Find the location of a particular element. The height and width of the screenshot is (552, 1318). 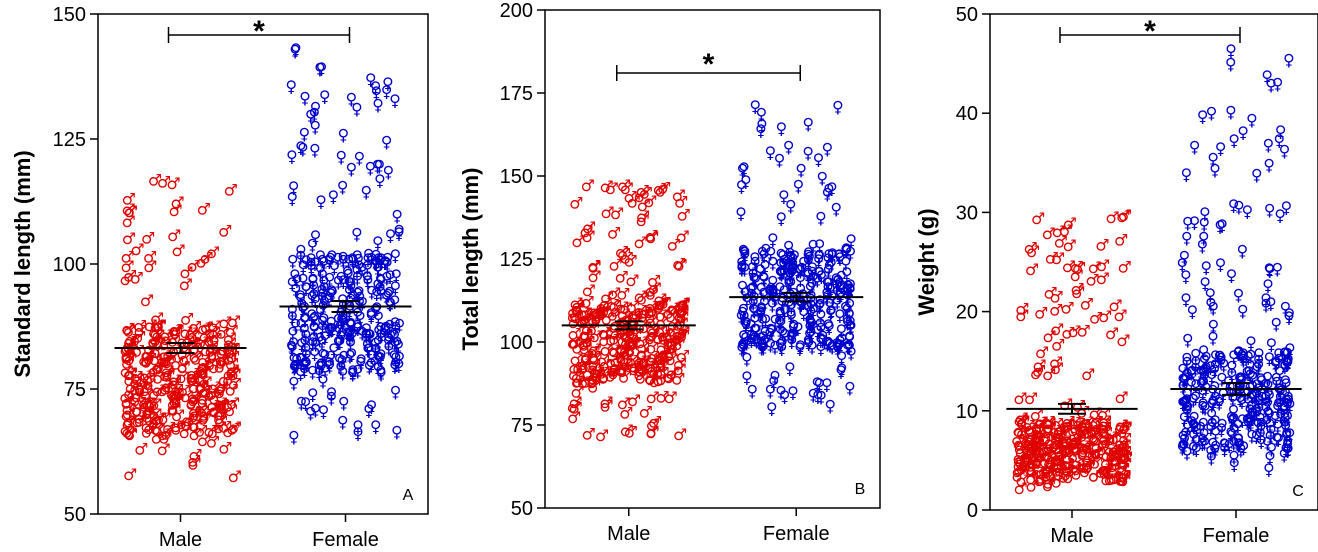

x-tick-label-female: Female is located at coordinates (345, 540).